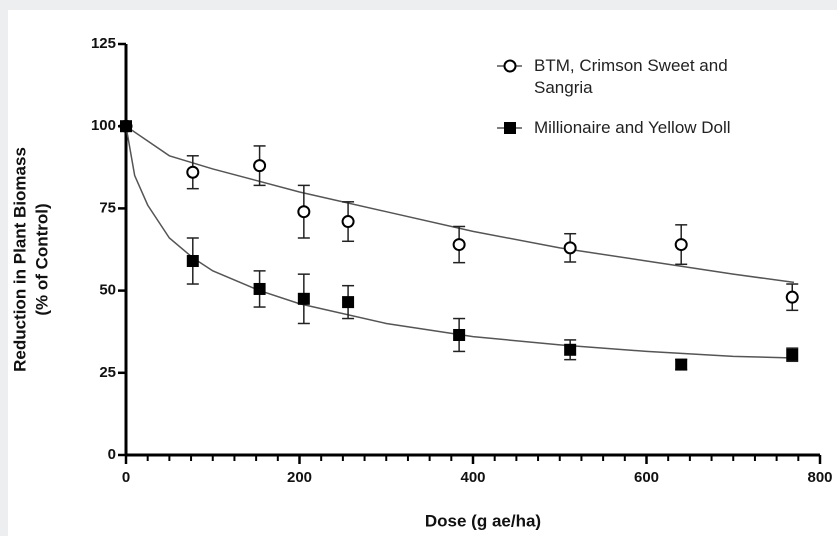  Describe the element at coordinates (126, 477) in the screenshot. I see `x-tick-label: 0` at that location.